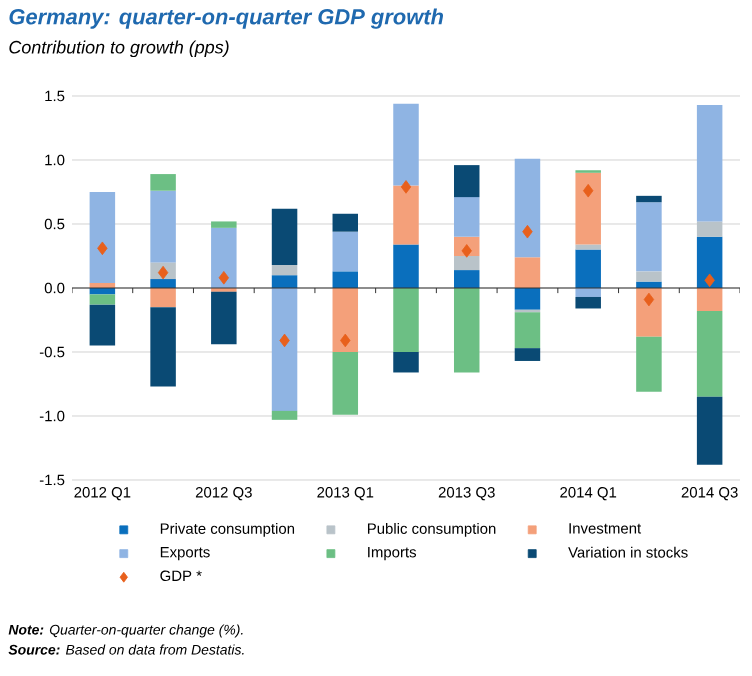 This screenshot has height=676, width=752. What do you see at coordinates (226, 18) in the screenshot?
I see `chart-title: Germany: quarter-on-quarter GDP growth` at bounding box center [226, 18].